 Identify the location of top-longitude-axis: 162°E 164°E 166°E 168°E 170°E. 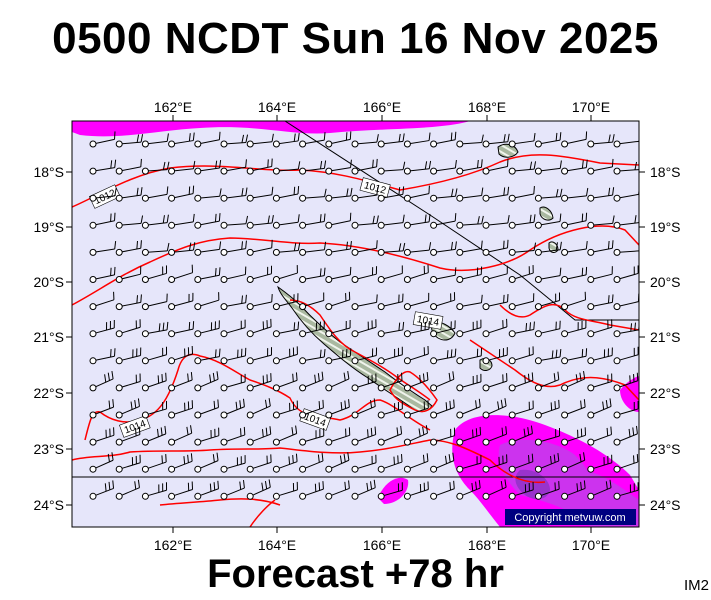
(382, 107).